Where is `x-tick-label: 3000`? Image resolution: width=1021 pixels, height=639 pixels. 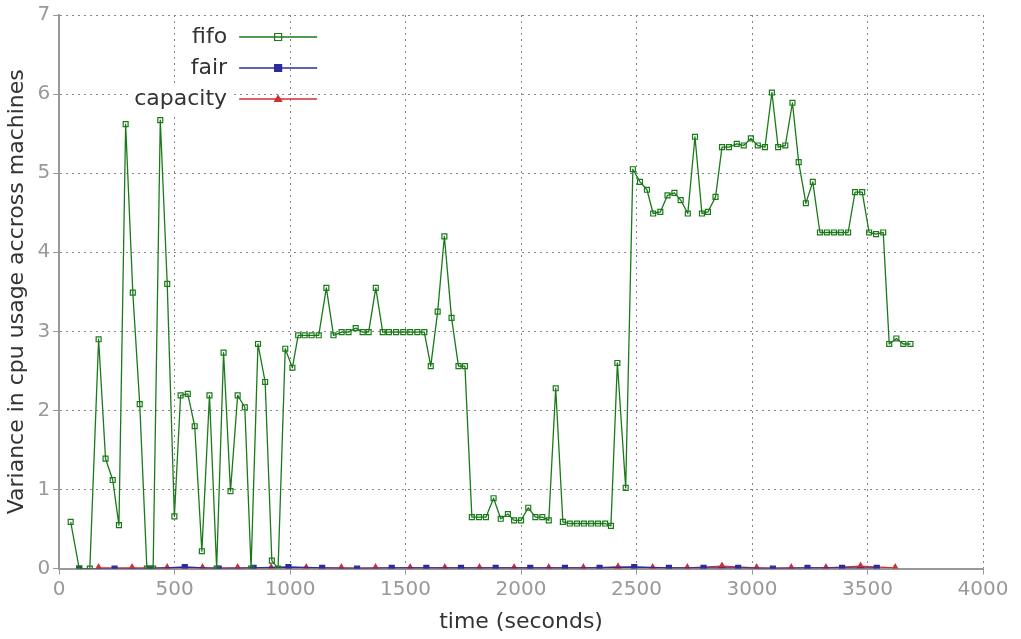
x-tick-label: 3000 is located at coordinates (752, 587).